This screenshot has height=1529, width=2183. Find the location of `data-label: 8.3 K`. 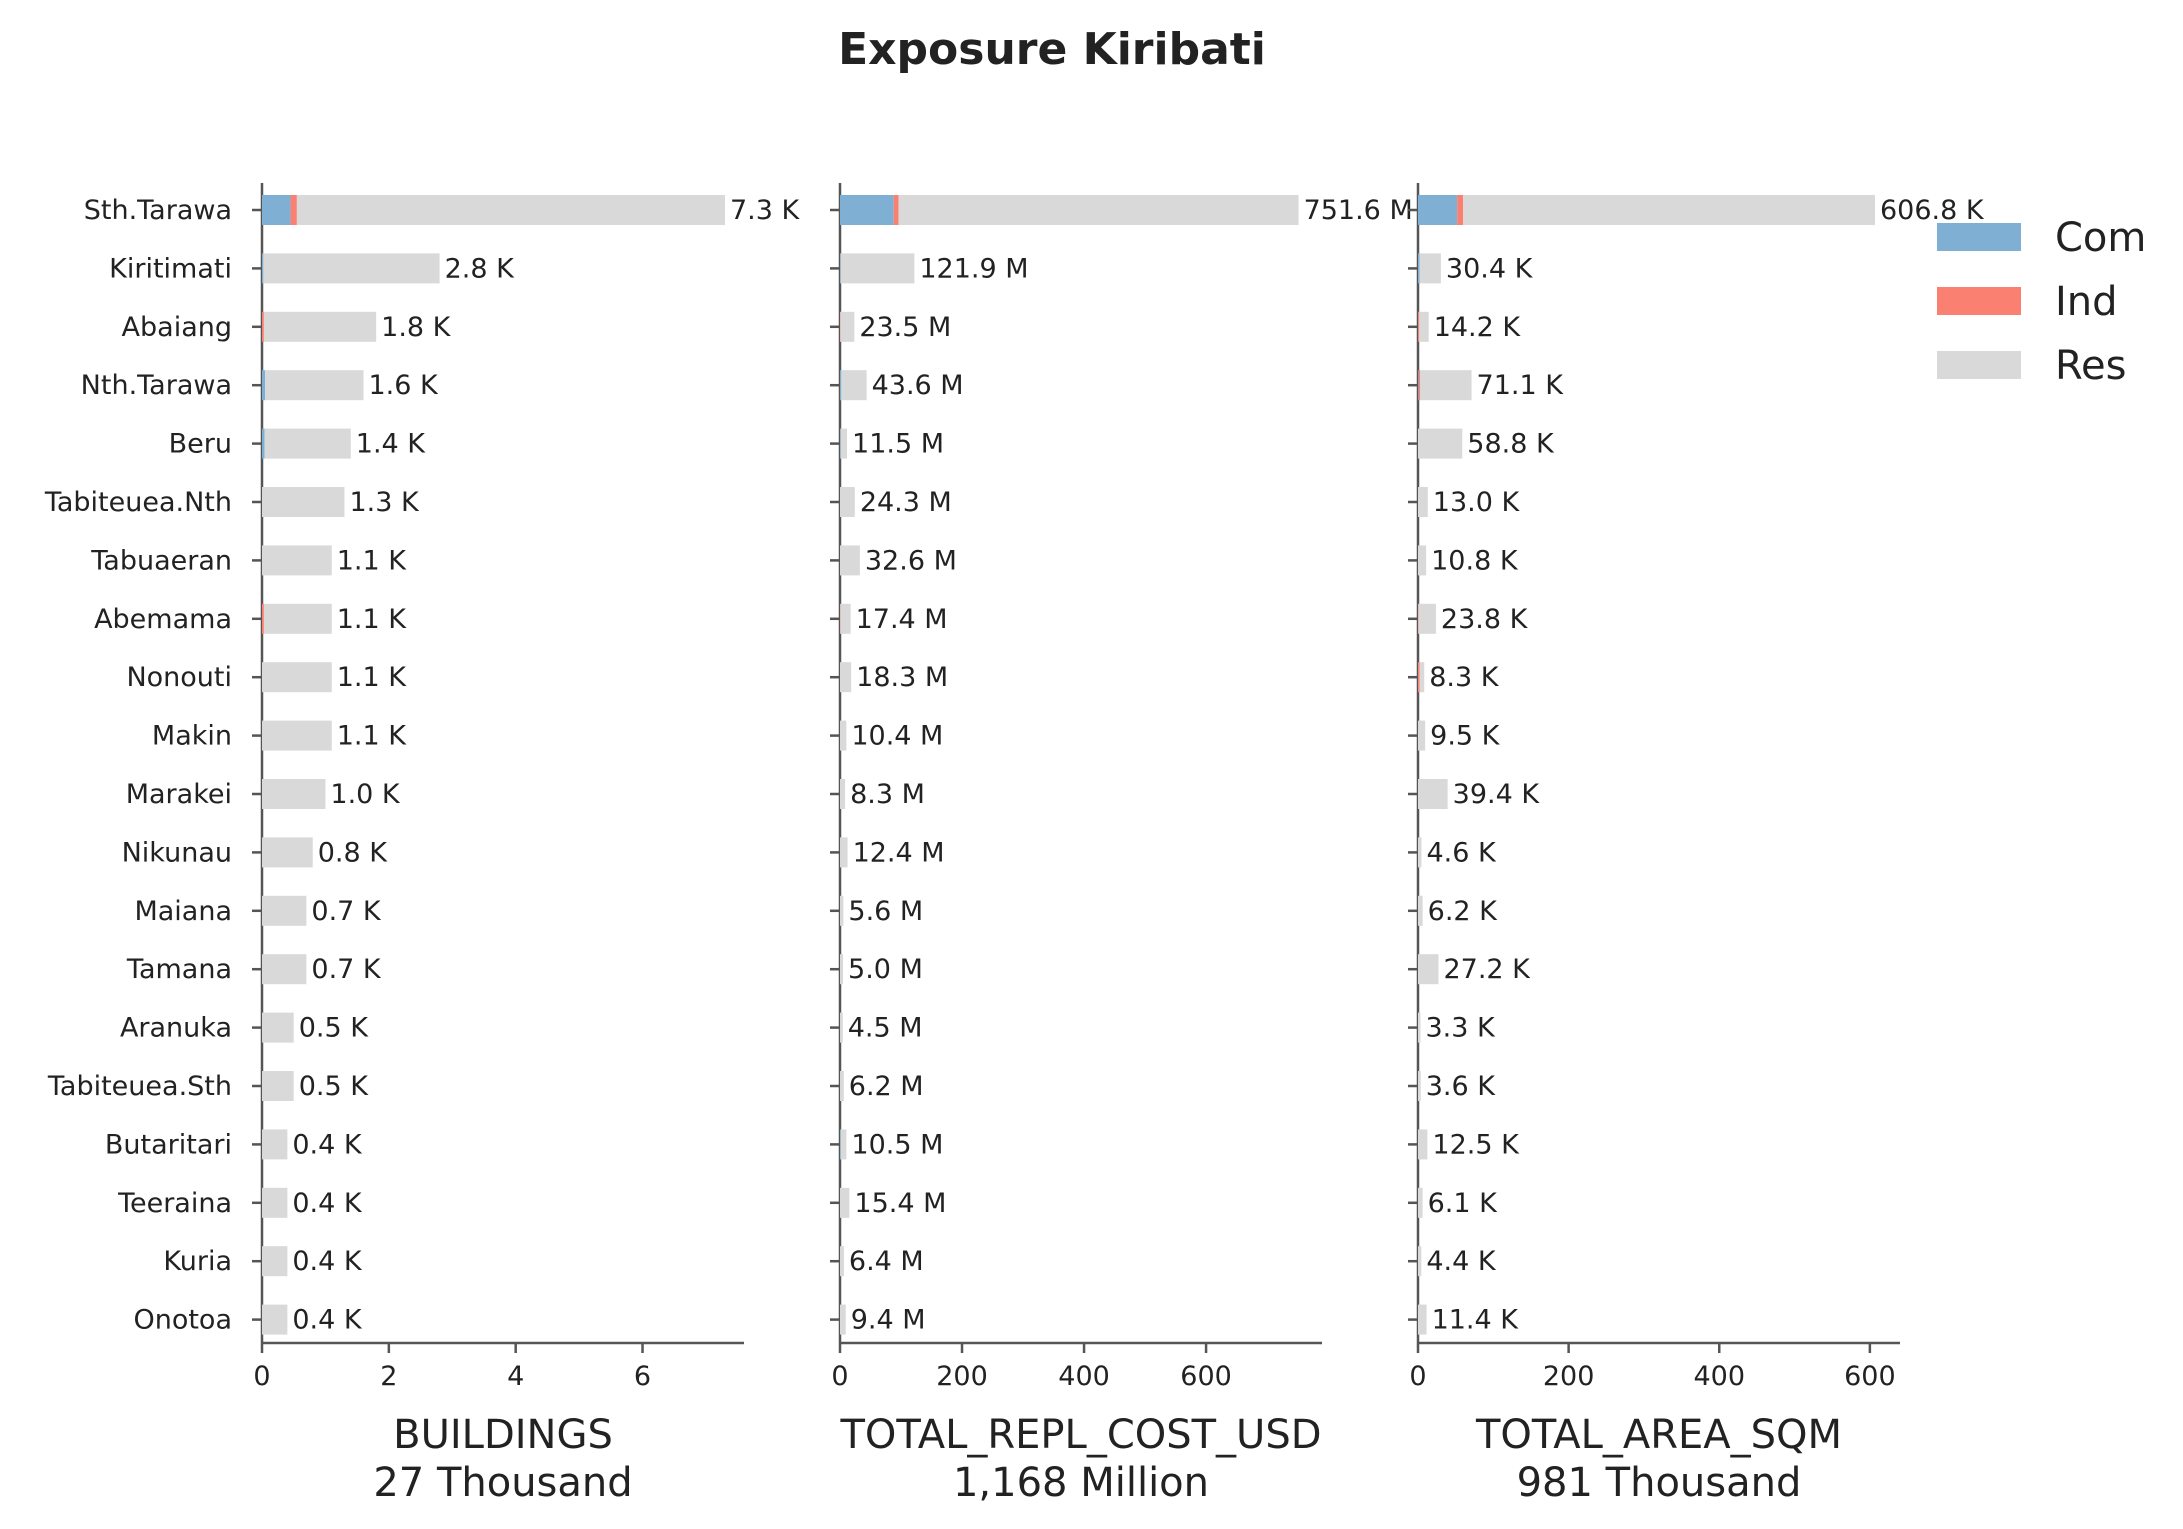

data-label: 8.3 K is located at coordinates (1464, 677).